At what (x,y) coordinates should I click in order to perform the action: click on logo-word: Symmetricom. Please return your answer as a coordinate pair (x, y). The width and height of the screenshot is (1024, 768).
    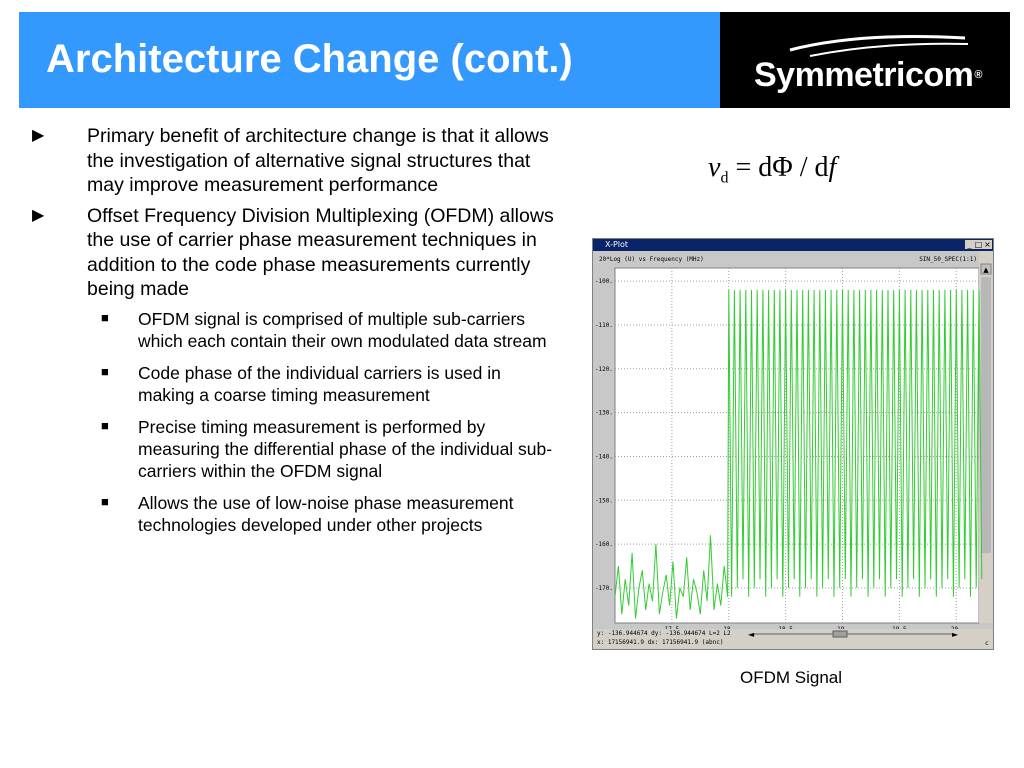
    Looking at the image, I should click on (864, 75).